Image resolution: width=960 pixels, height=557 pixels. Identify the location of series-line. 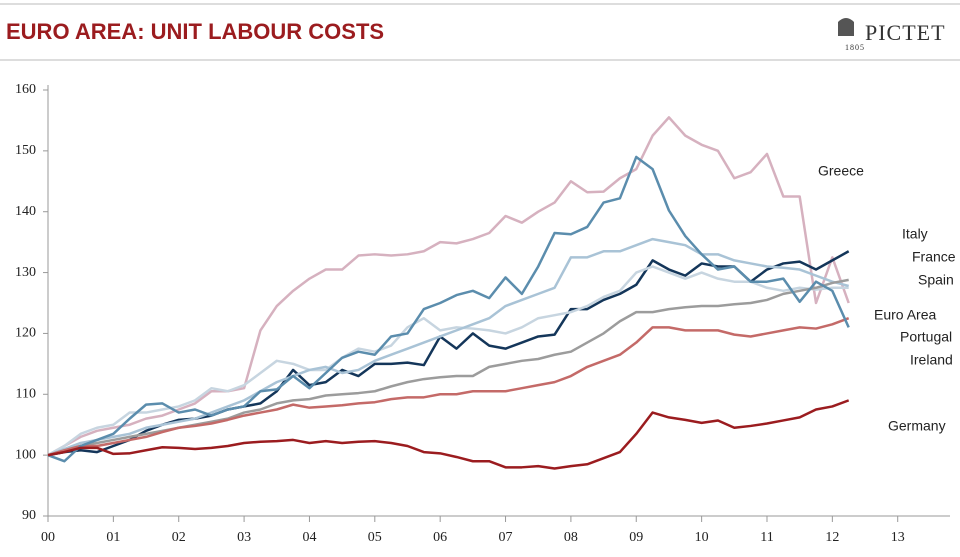
(448, 434).